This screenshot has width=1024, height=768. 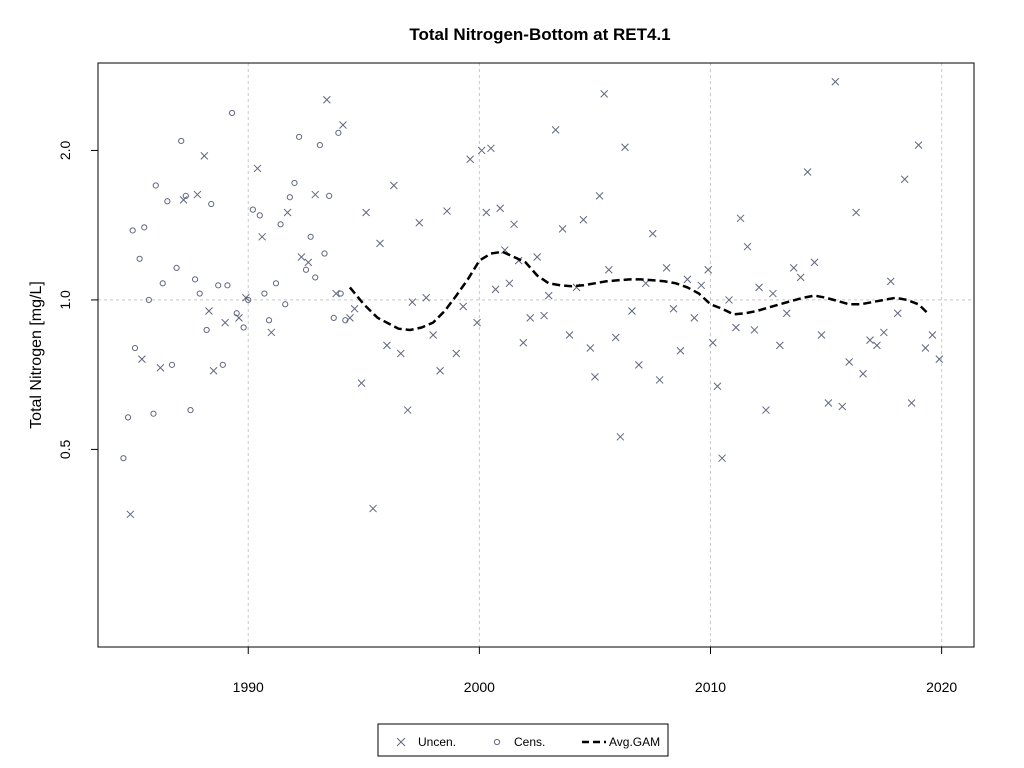 What do you see at coordinates (65, 300) in the screenshot?
I see `y-tick-label: 1.0` at bounding box center [65, 300].